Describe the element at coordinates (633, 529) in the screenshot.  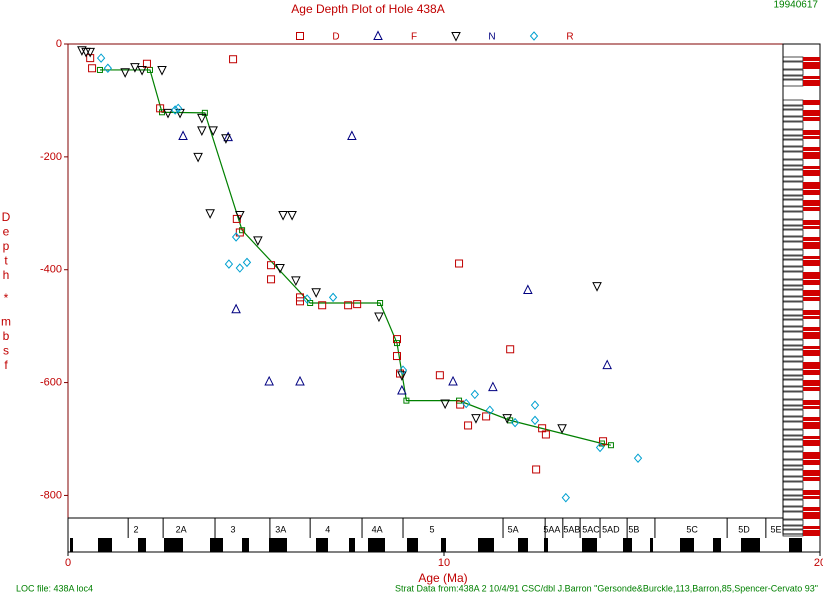
I see `chron-label: 5B` at that location.